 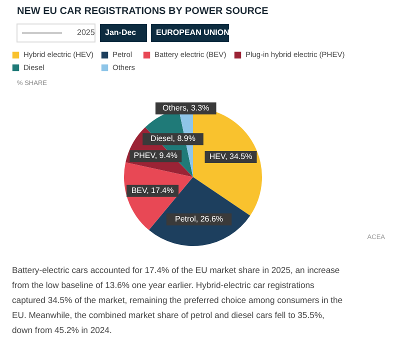 I want to click on text: Jan-Dec, so click(x=121, y=32).